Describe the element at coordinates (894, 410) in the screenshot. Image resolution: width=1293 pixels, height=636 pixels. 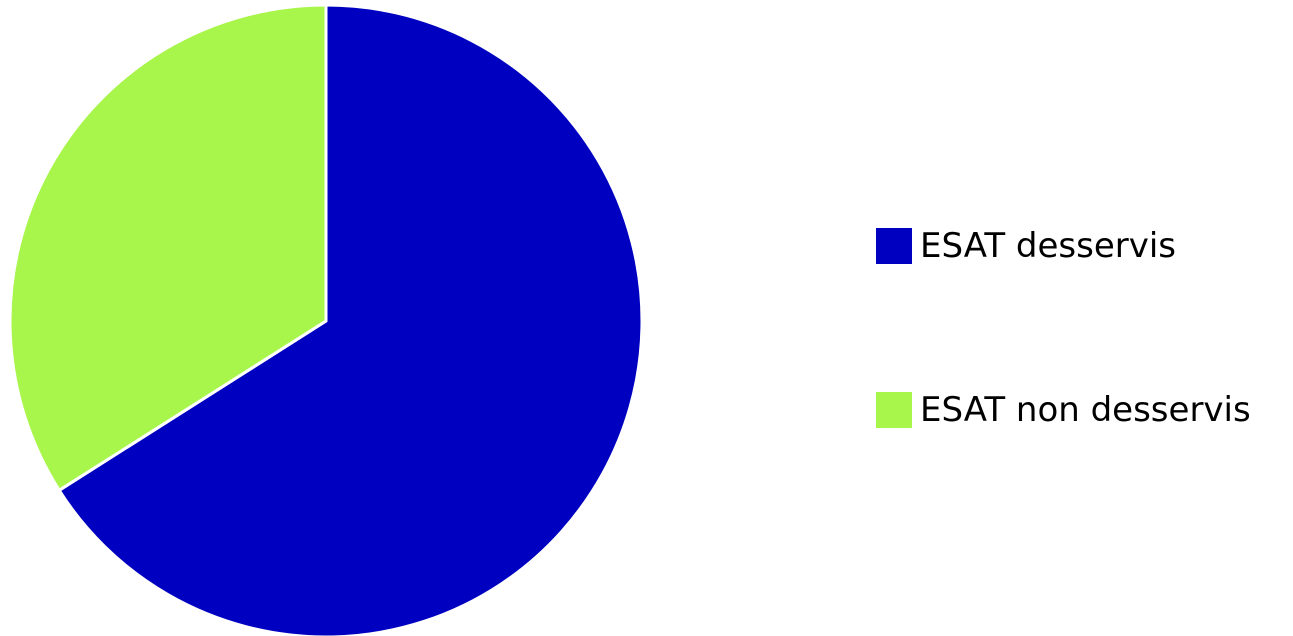
I see `legend-swatch-non-desservis` at that location.